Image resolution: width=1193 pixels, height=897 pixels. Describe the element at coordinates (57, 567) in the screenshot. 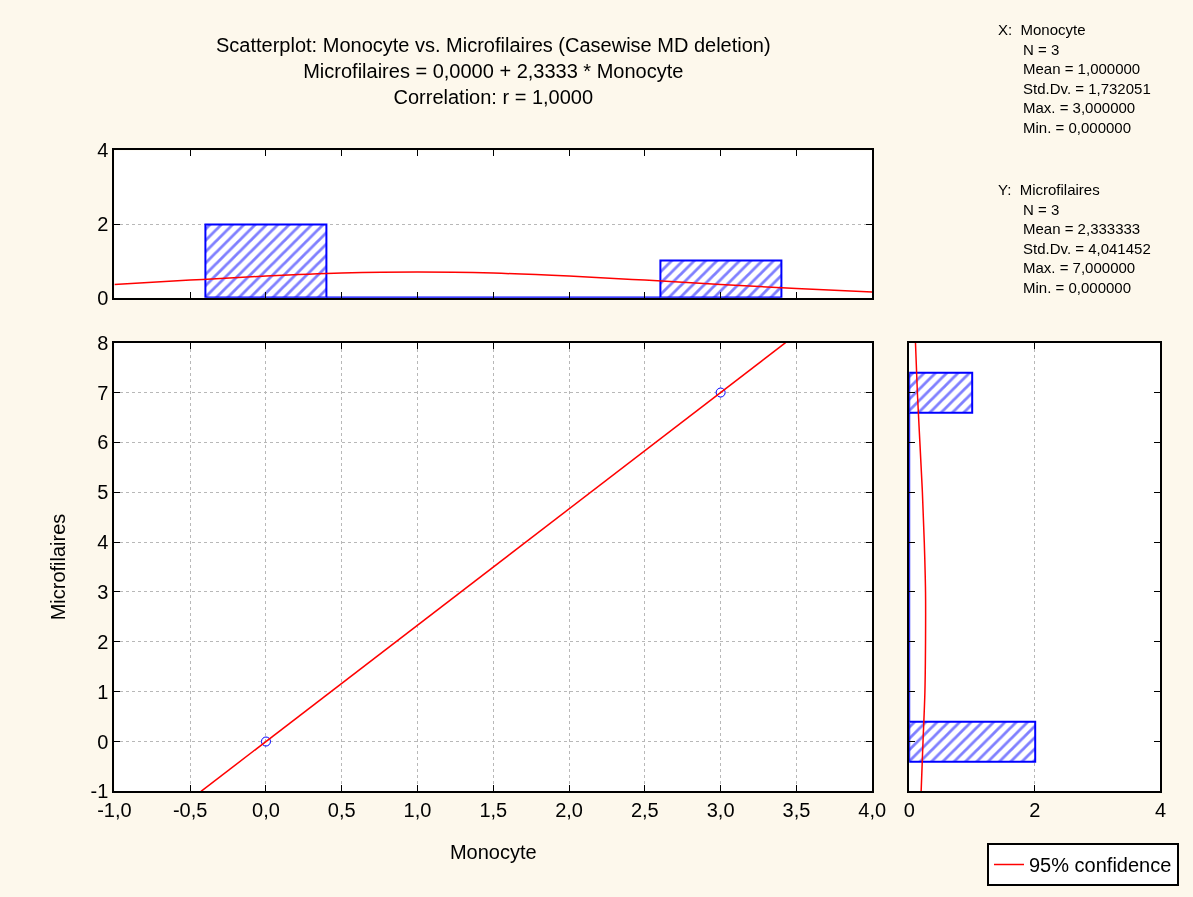

I see `y-axis-title: Microfilaires` at that location.